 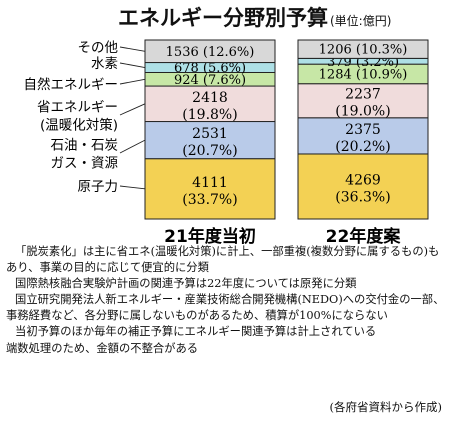 What do you see at coordinates (362, 197) in the screenshot?
I see `bar-percent-1-0: (36.3%)` at bounding box center [362, 197].